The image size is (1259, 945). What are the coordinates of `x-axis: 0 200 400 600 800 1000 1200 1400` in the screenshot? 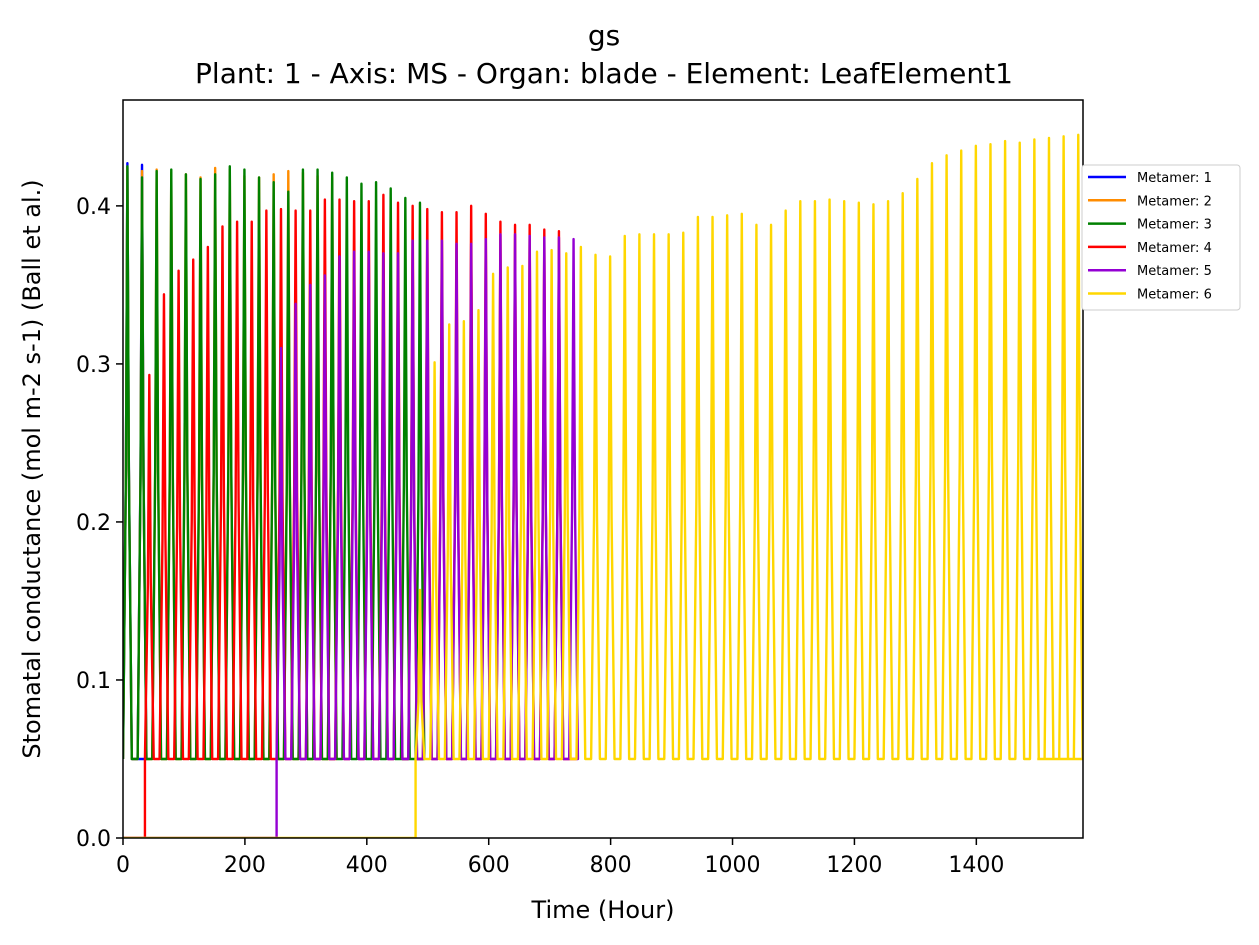 It's located at (560, 858).